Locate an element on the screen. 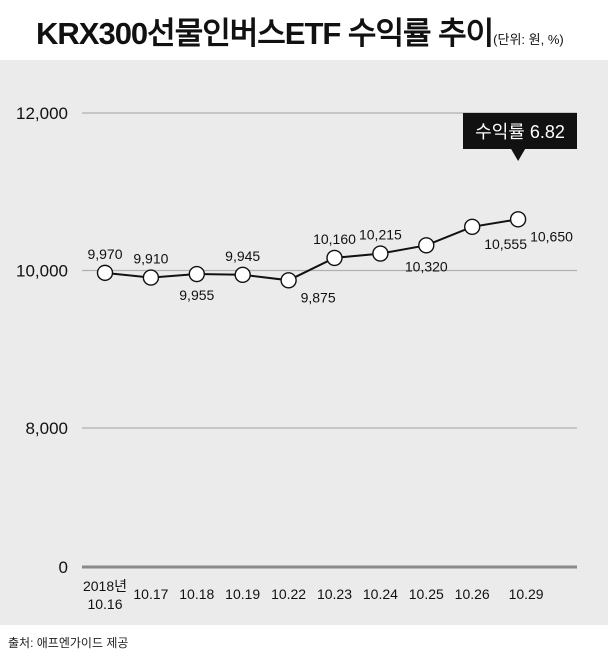  unit-label: (단위: 원, %) is located at coordinates (528, 39).